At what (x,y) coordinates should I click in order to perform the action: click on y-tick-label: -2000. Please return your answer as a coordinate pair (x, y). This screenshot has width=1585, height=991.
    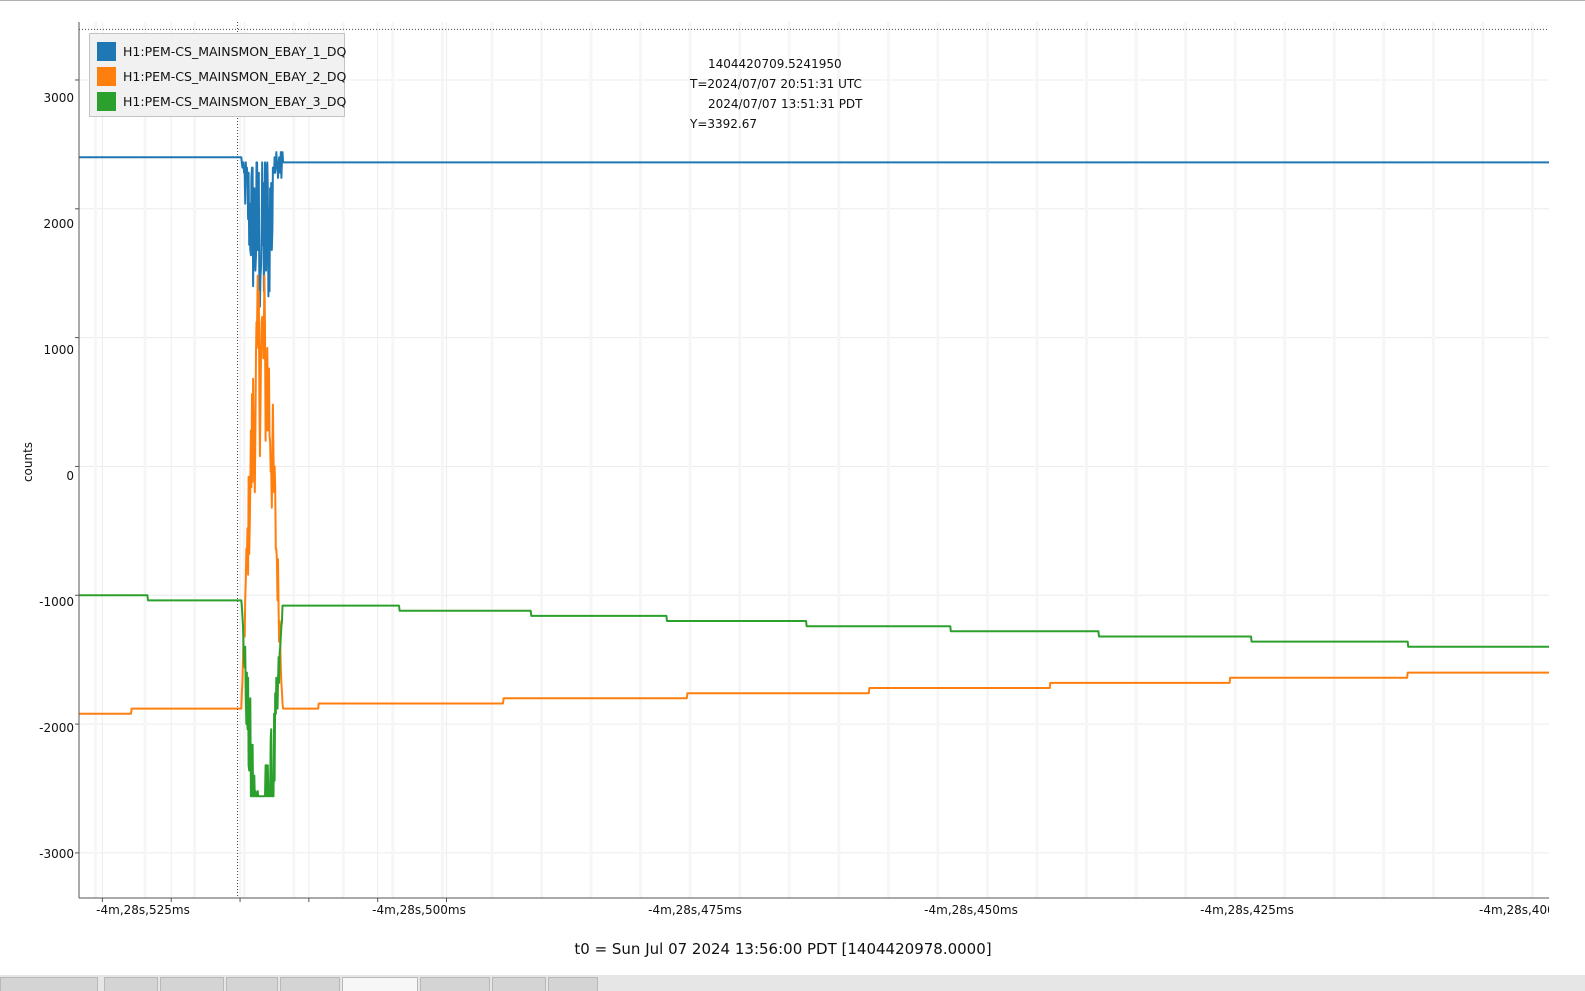
    Looking at the image, I should click on (56, 728).